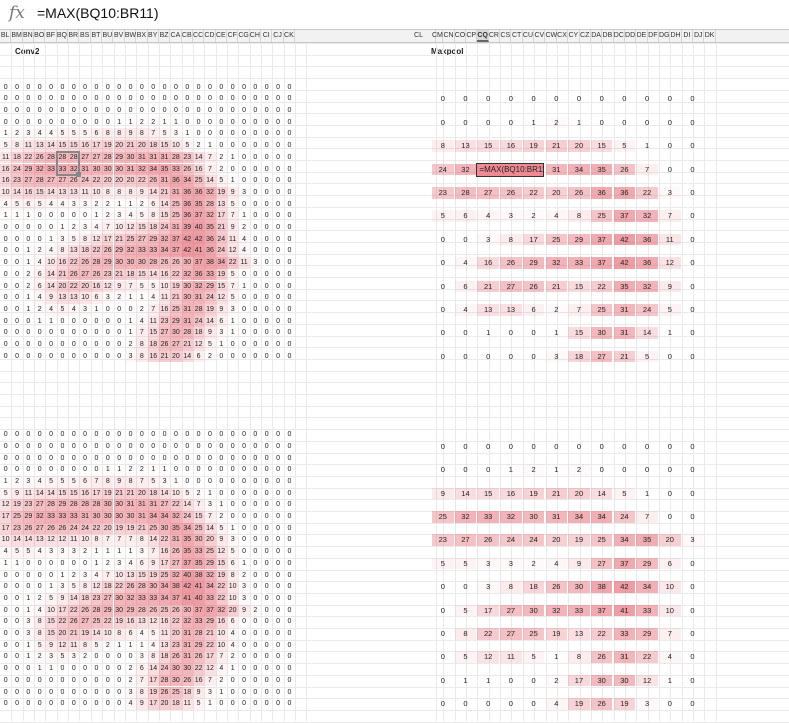 This screenshot has height=723, width=789. What do you see at coordinates (85, 481) in the screenshot?
I see `conv-cell: 6` at bounding box center [85, 481].